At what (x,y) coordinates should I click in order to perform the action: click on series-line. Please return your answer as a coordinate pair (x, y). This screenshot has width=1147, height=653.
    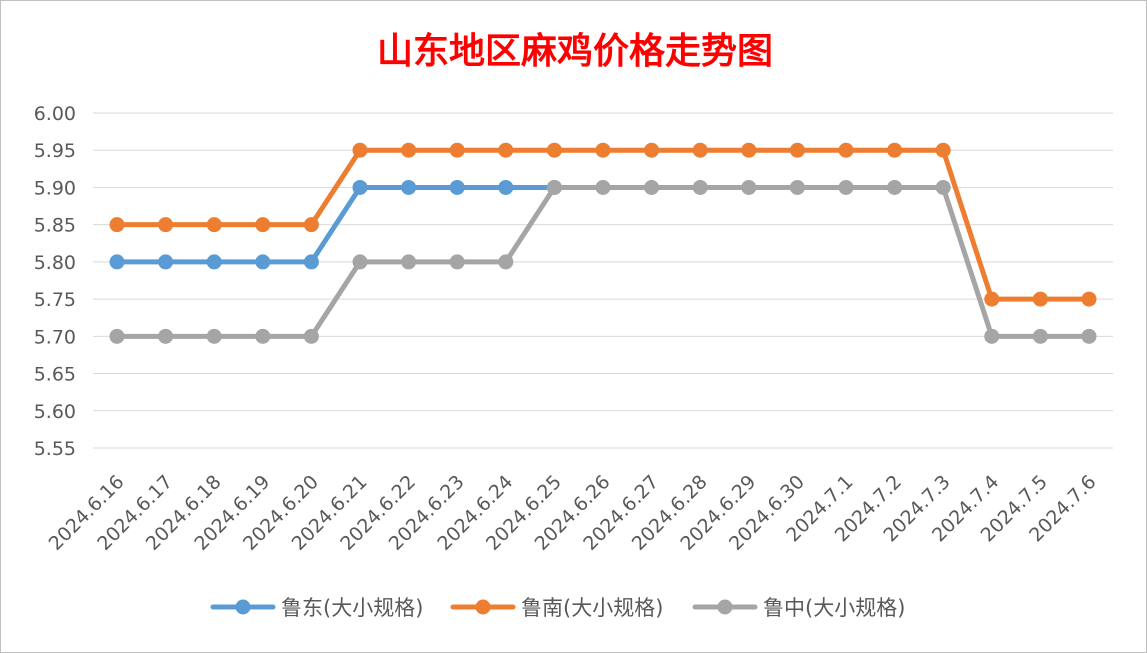
    Looking at the image, I should click on (335, 224).